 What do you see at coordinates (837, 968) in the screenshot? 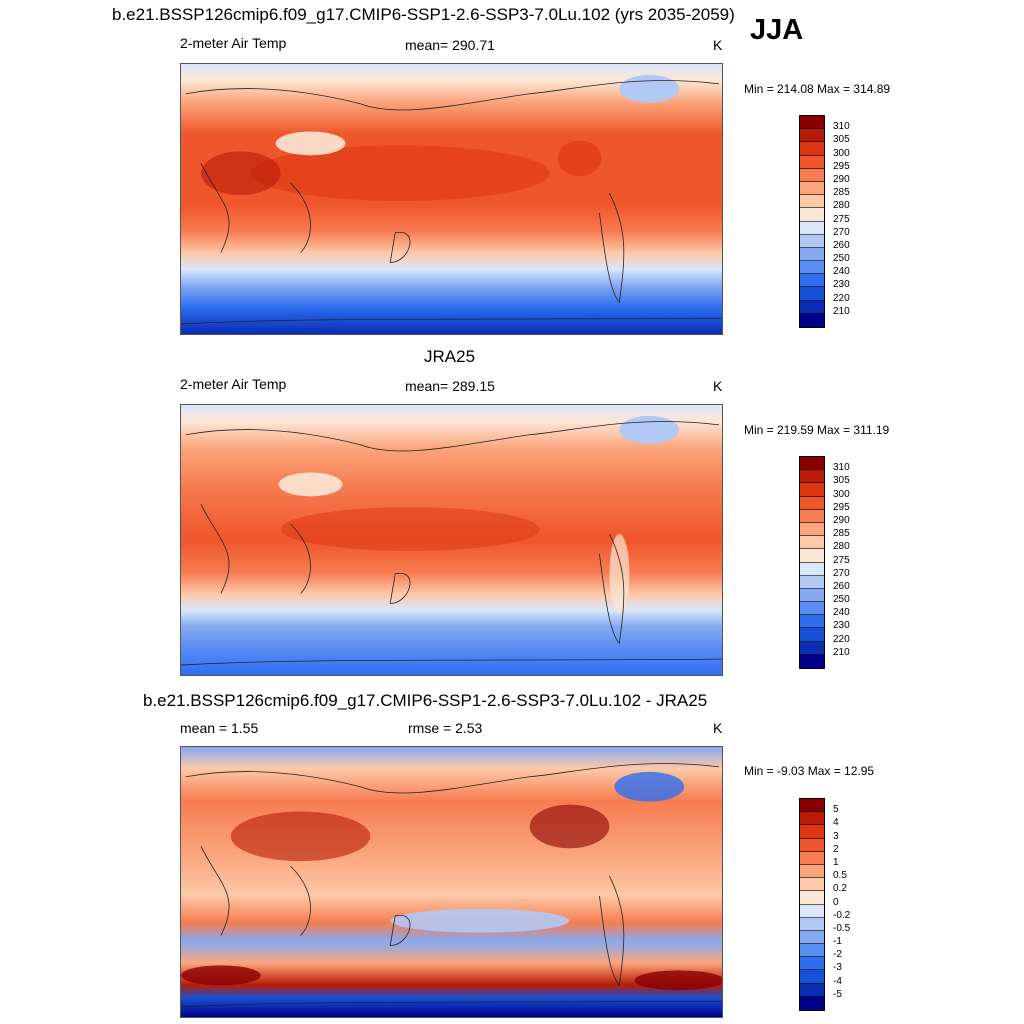
I see `colorbar-tick-label: -3` at bounding box center [837, 968].